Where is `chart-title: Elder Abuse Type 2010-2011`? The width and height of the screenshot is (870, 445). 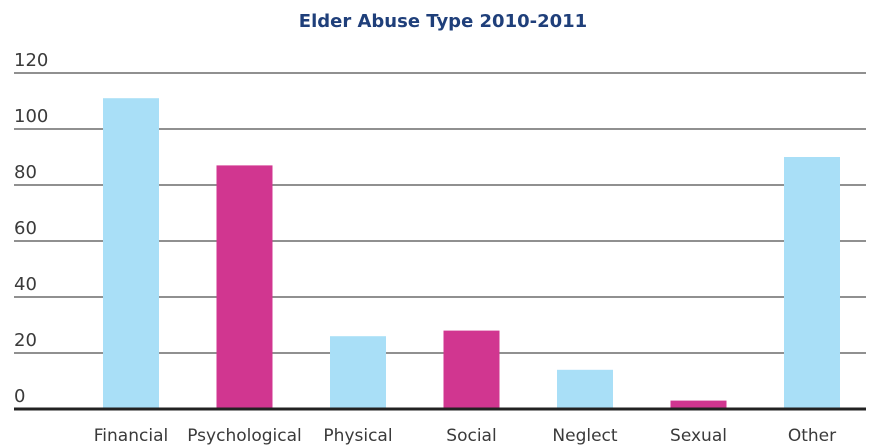 chart-title: Elder Abuse Type 2010-2011 is located at coordinates (443, 21).